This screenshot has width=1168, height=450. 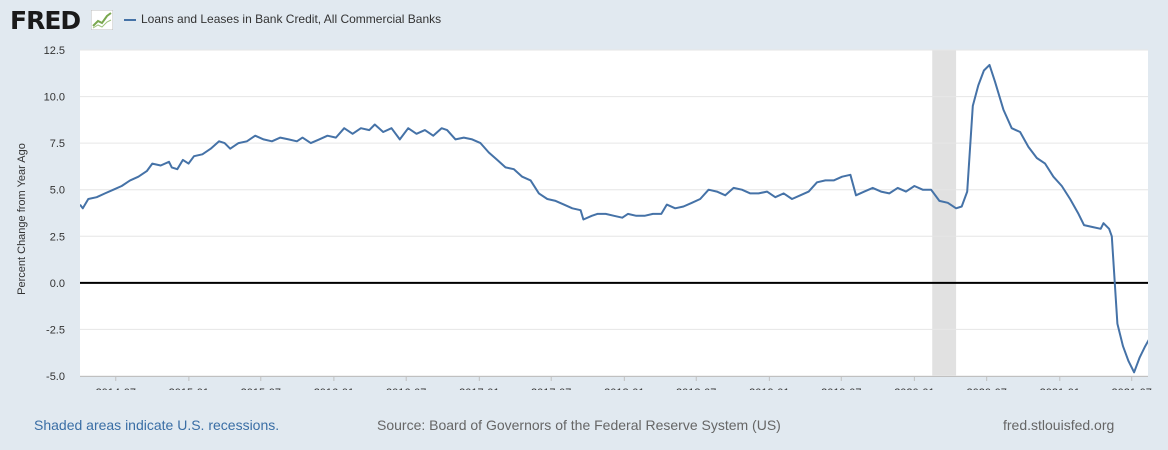 I want to click on x-tick-label: 2015-01, so click(x=189, y=388).